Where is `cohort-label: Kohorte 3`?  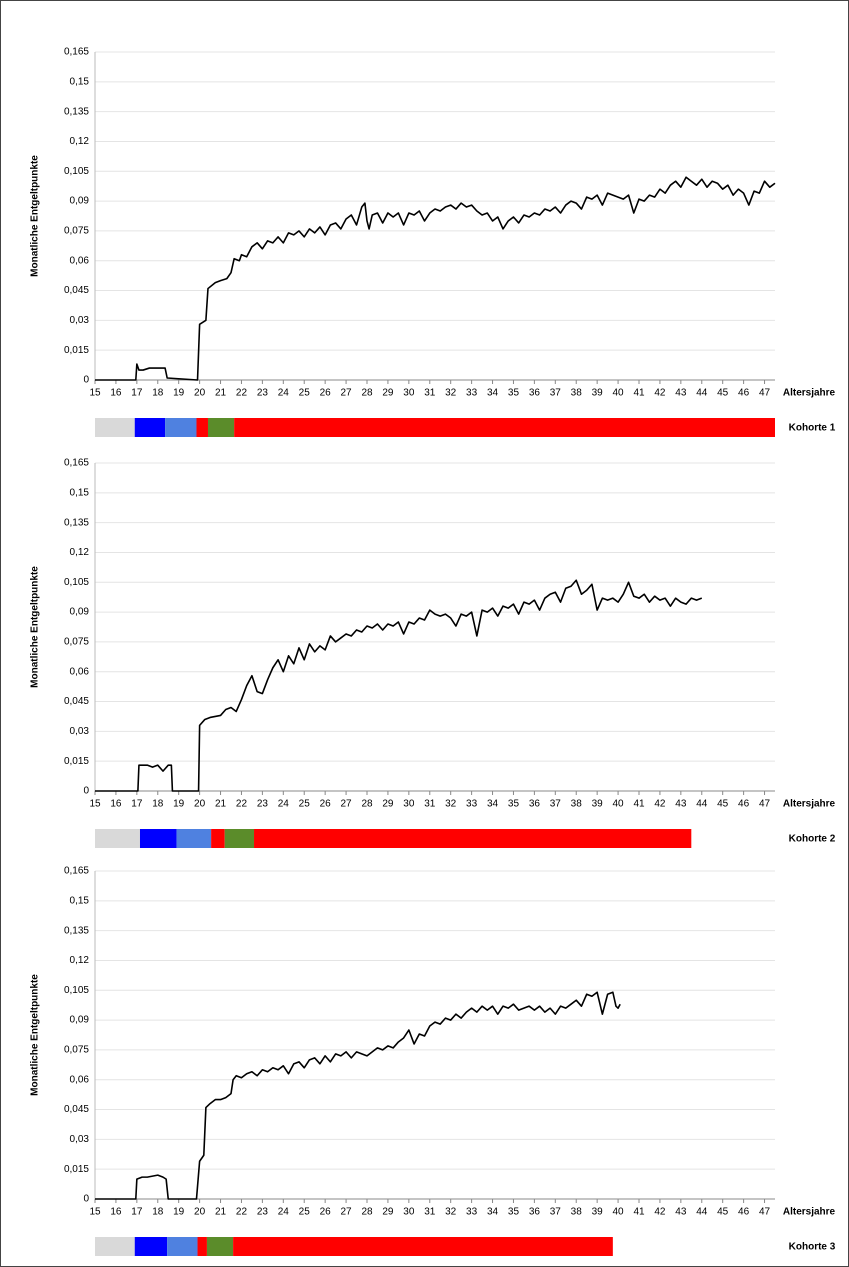
cohort-label: Kohorte 3 is located at coordinates (812, 1247).